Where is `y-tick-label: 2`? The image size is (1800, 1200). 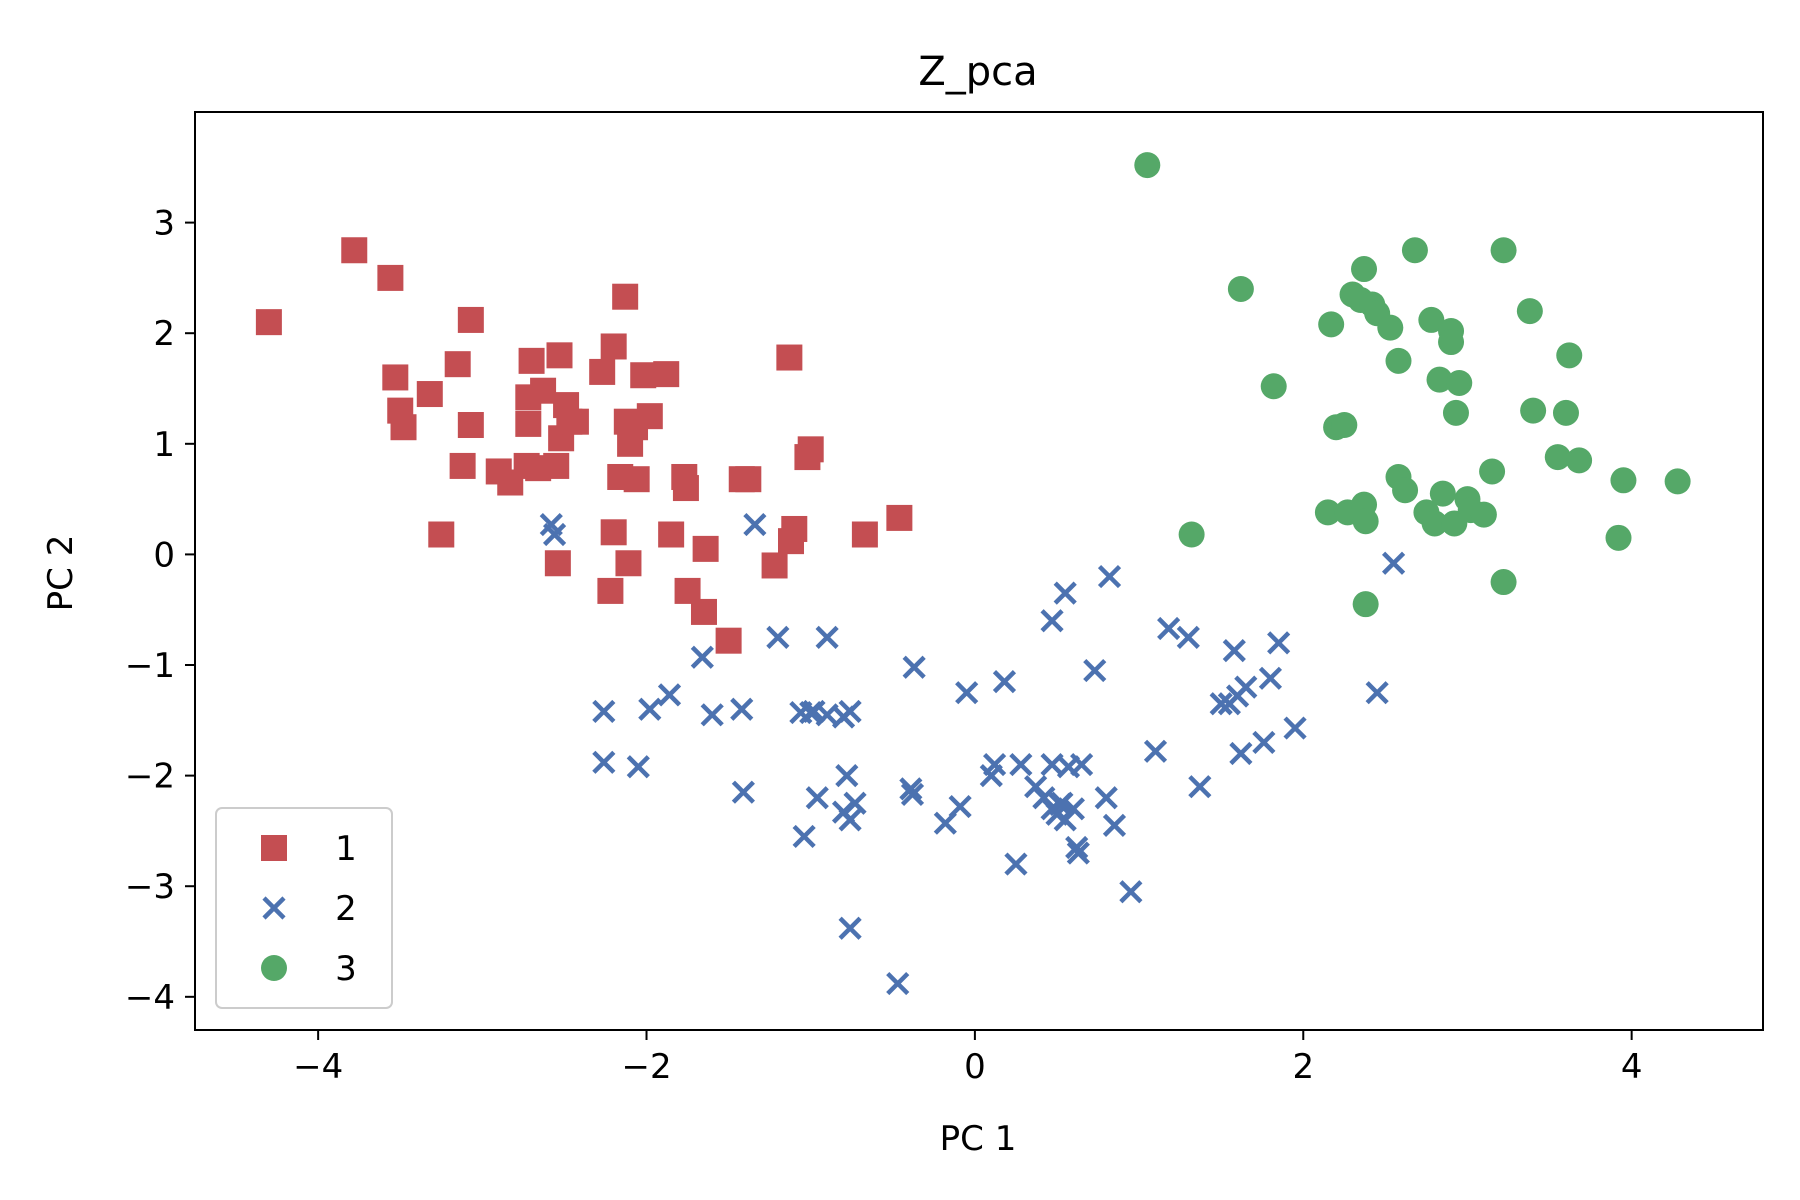 y-tick-label: 2 is located at coordinates (164, 334).